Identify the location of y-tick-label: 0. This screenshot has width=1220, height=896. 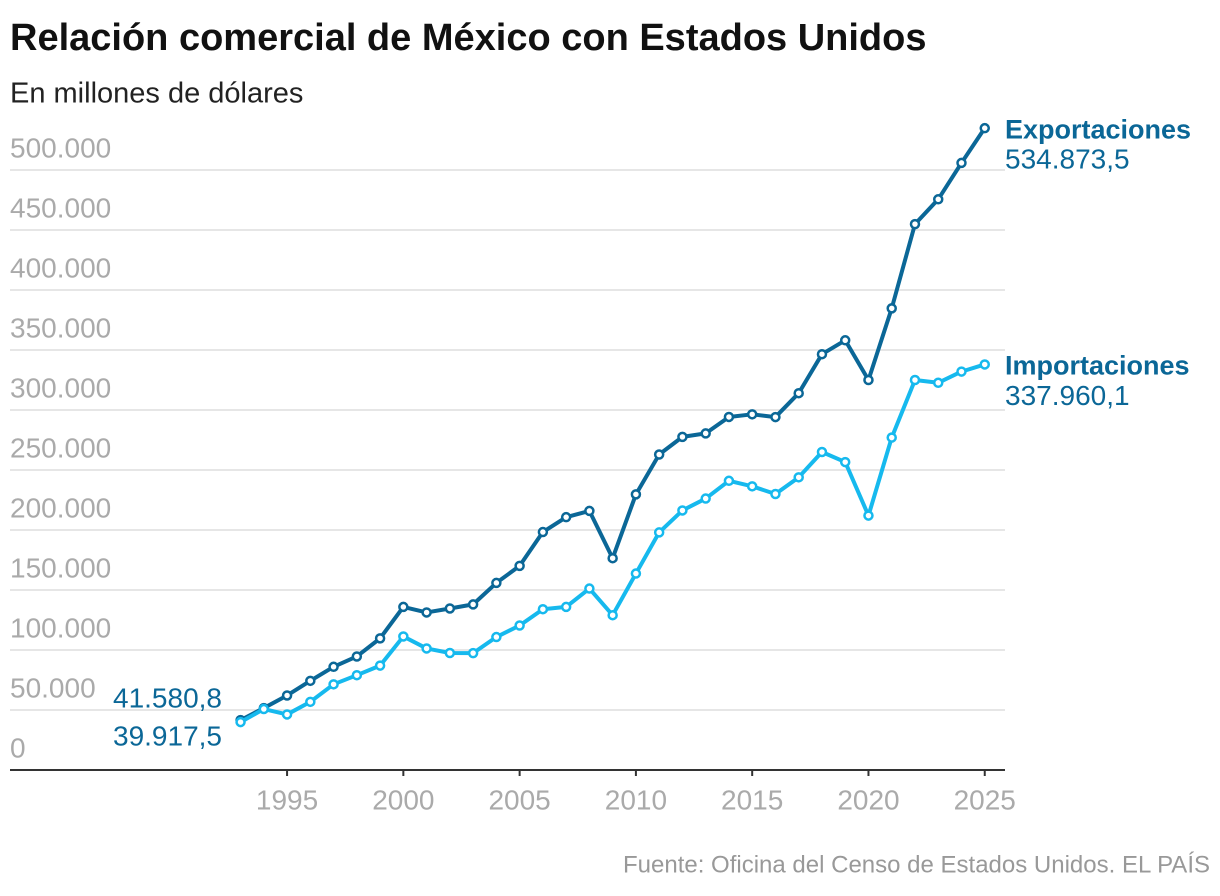
(18, 747).